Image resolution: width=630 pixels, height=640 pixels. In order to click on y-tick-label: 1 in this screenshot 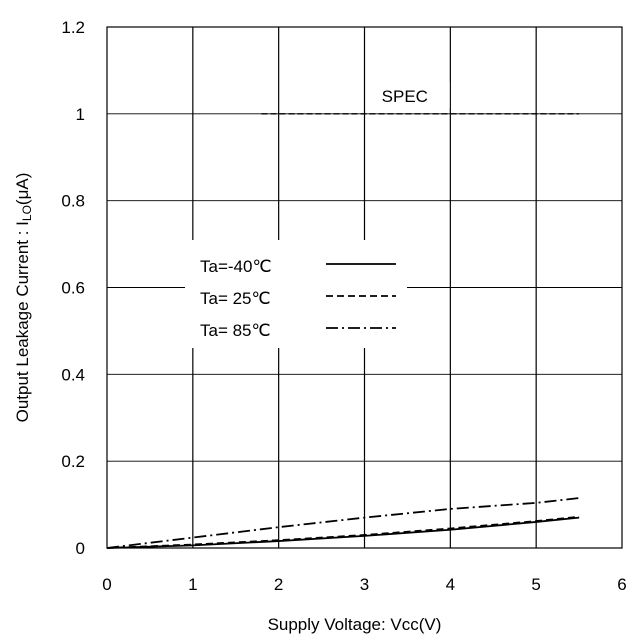, I will do `click(80, 114)`.